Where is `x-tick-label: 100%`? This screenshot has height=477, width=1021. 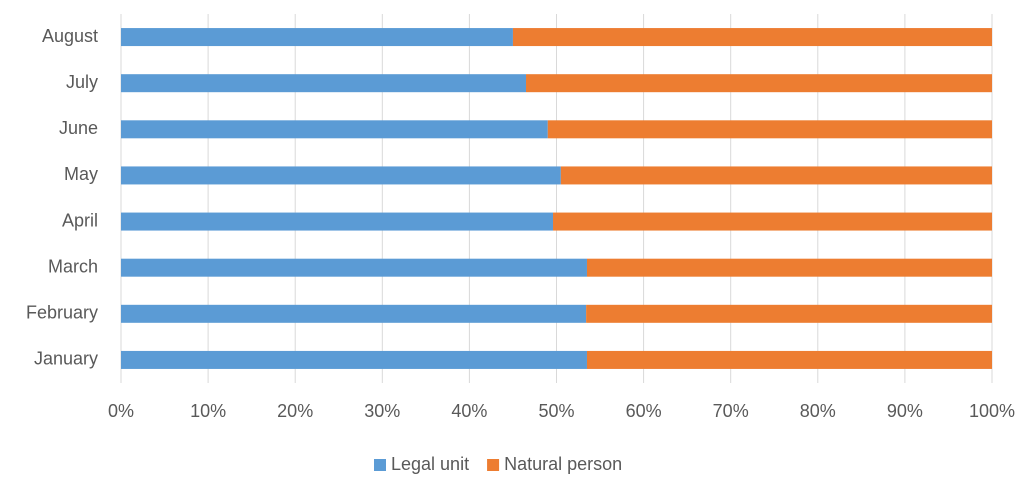 x-tick-label: 100% is located at coordinates (992, 411).